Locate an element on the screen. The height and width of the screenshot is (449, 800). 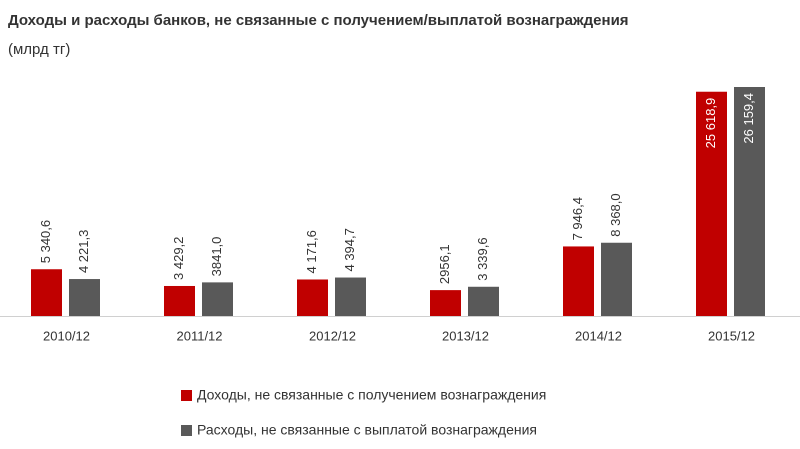
value-label: 3 429,2 is located at coordinates (178, 258).